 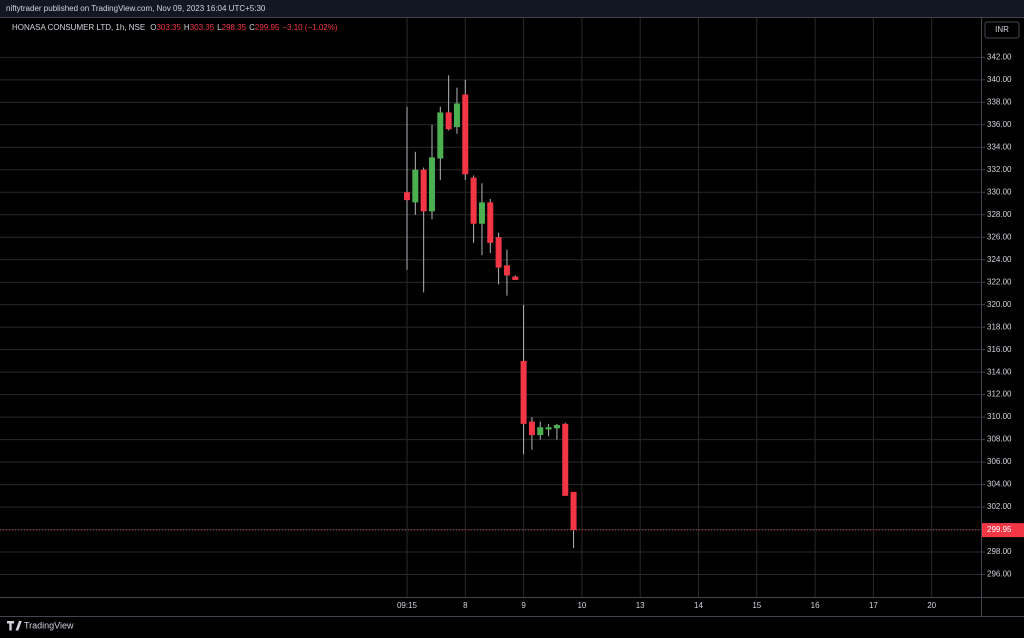 What do you see at coordinates (931, 605) in the screenshot?
I see `x-tick-label: 20` at bounding box center [931, 605].